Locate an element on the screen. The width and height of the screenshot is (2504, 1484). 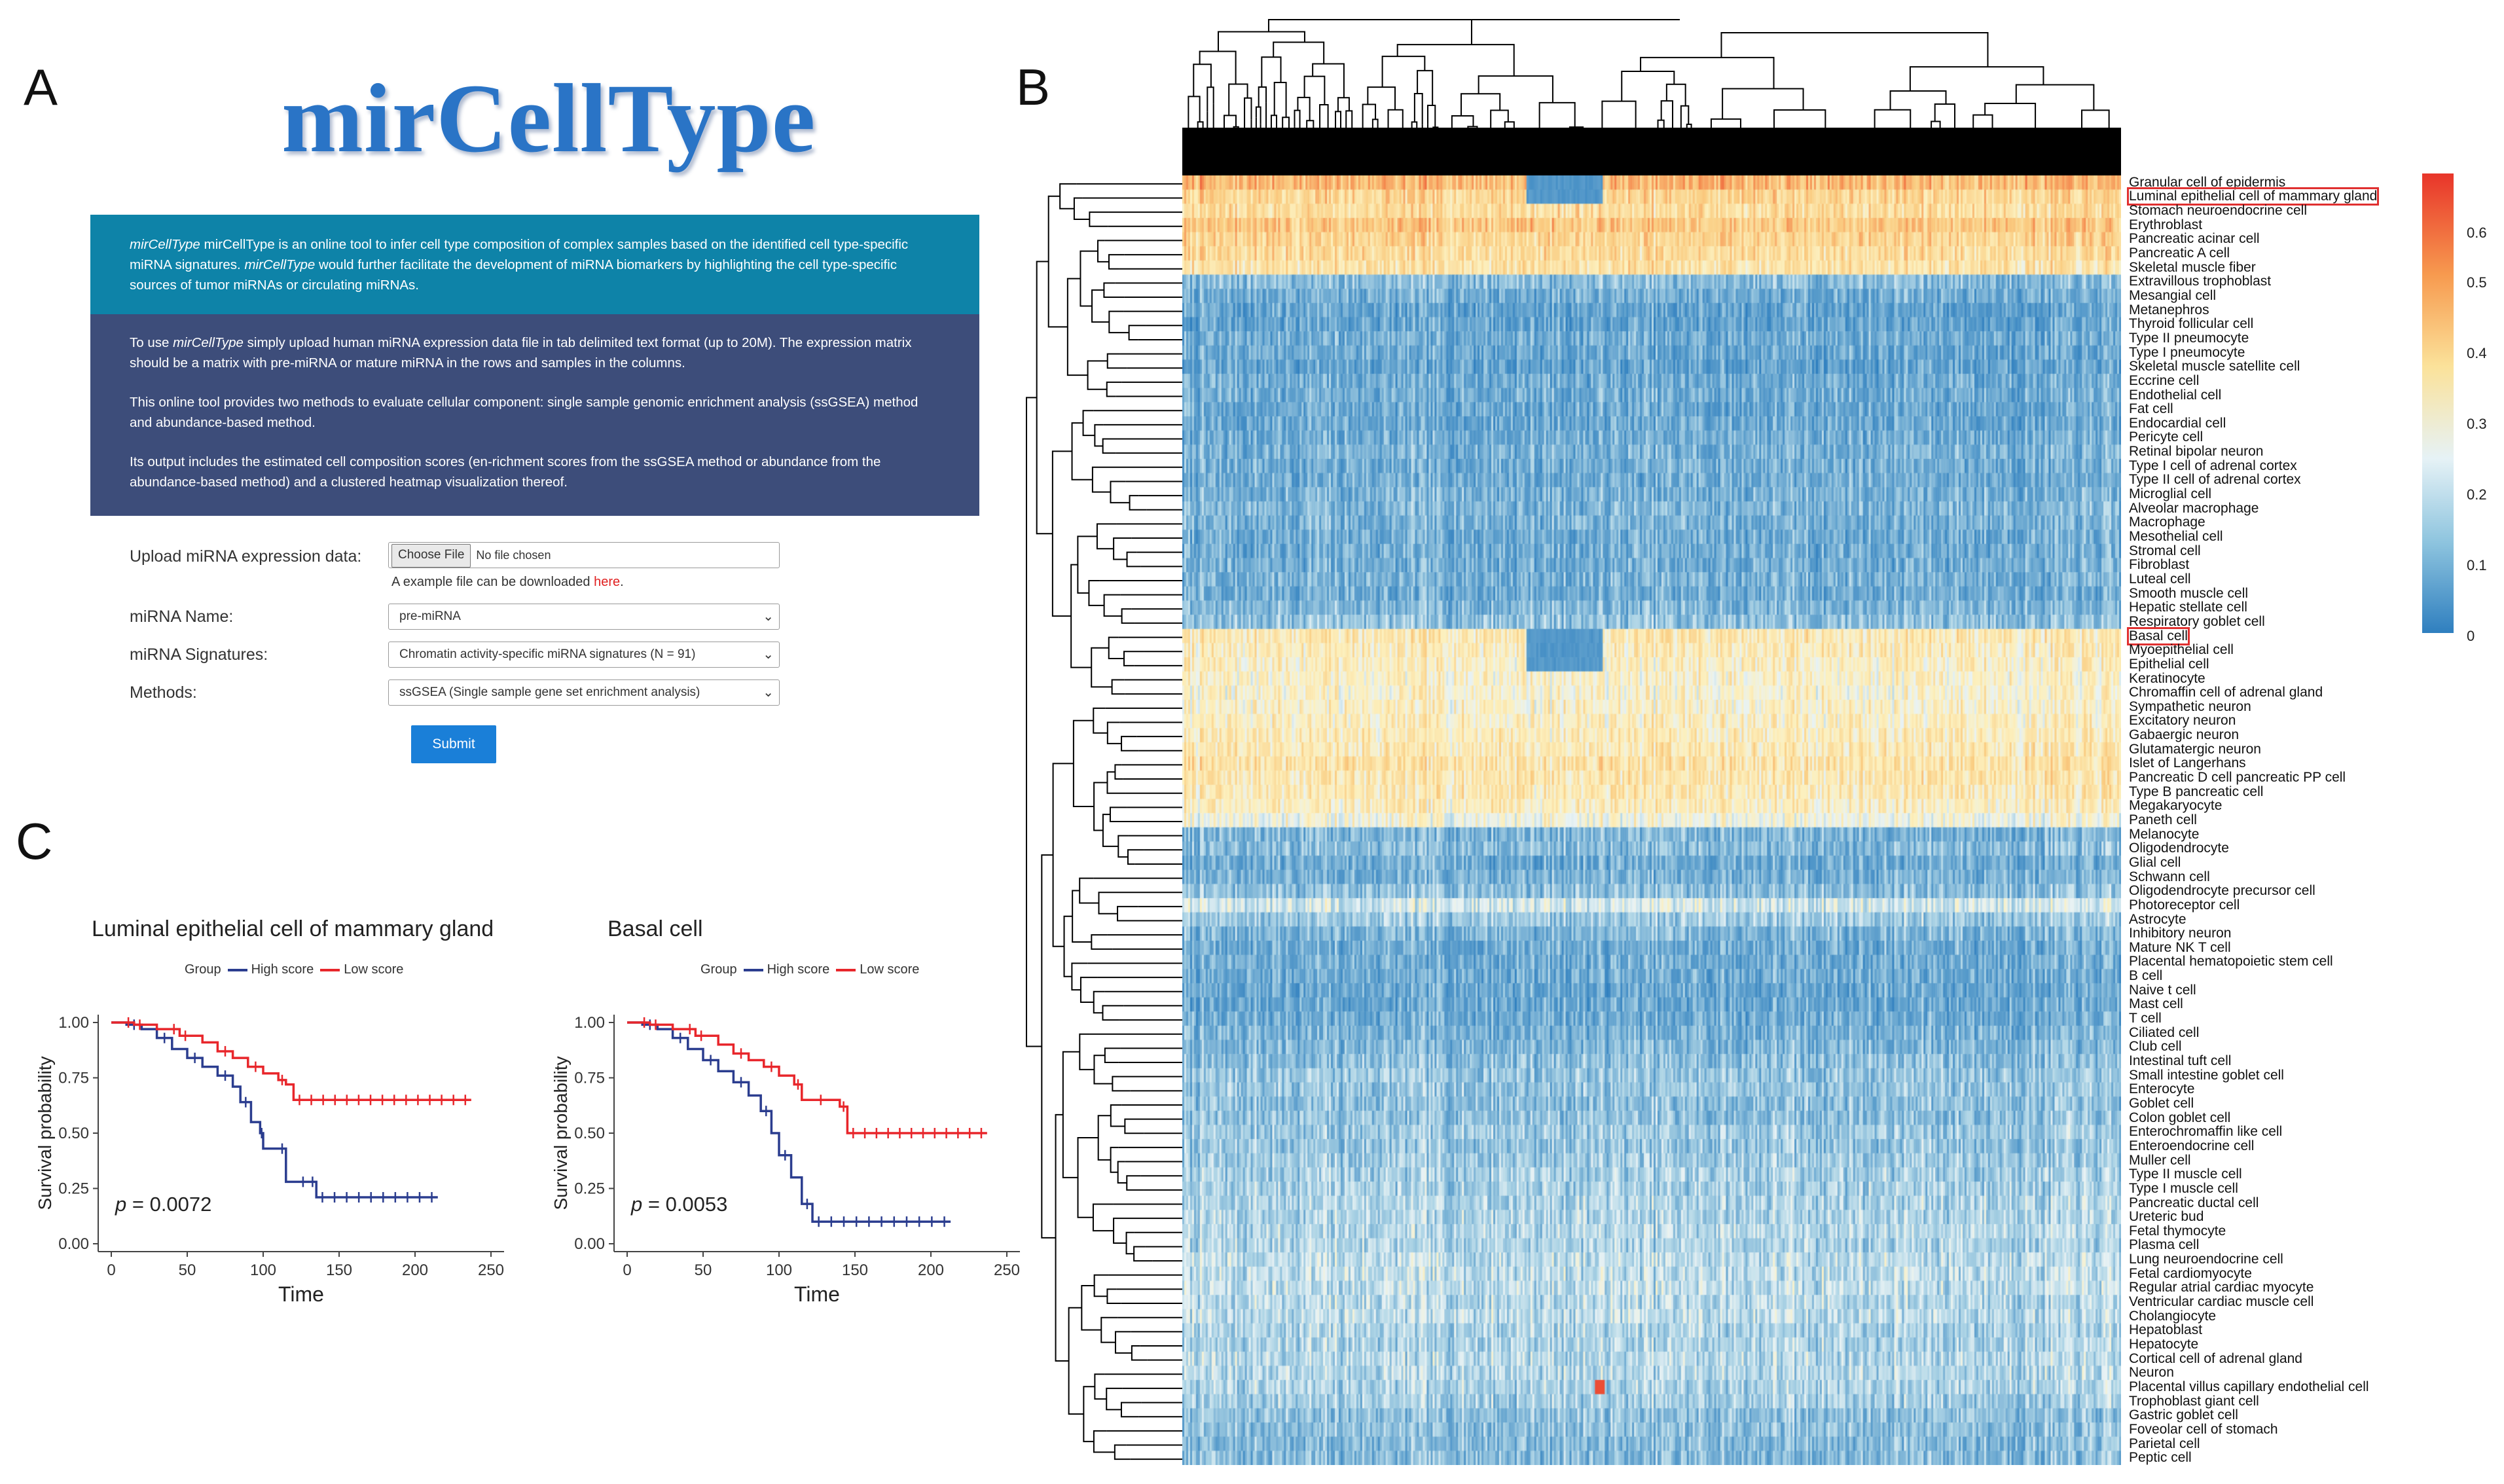
heatmap-row-label: Microglial cell is located at coordinates (2170, 494).